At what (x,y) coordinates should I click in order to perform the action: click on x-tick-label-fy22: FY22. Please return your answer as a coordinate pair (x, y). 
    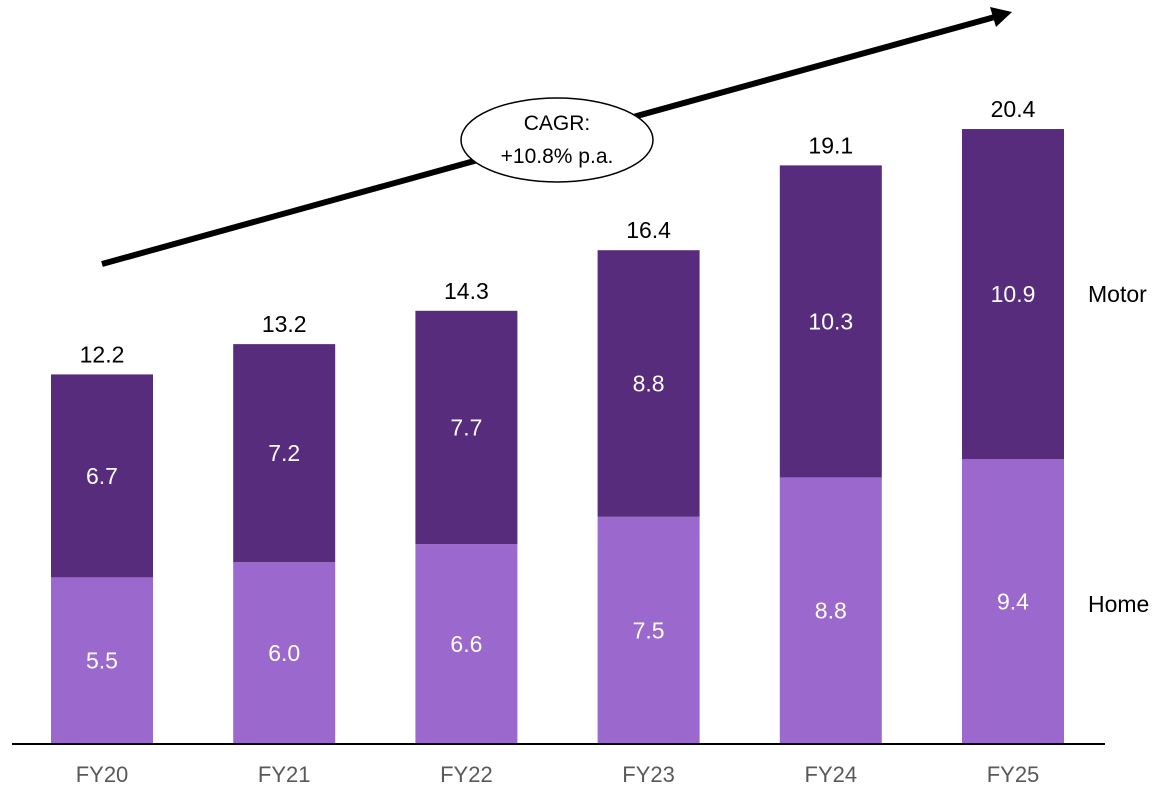
    Looking at the image, I should click on (466, 774).